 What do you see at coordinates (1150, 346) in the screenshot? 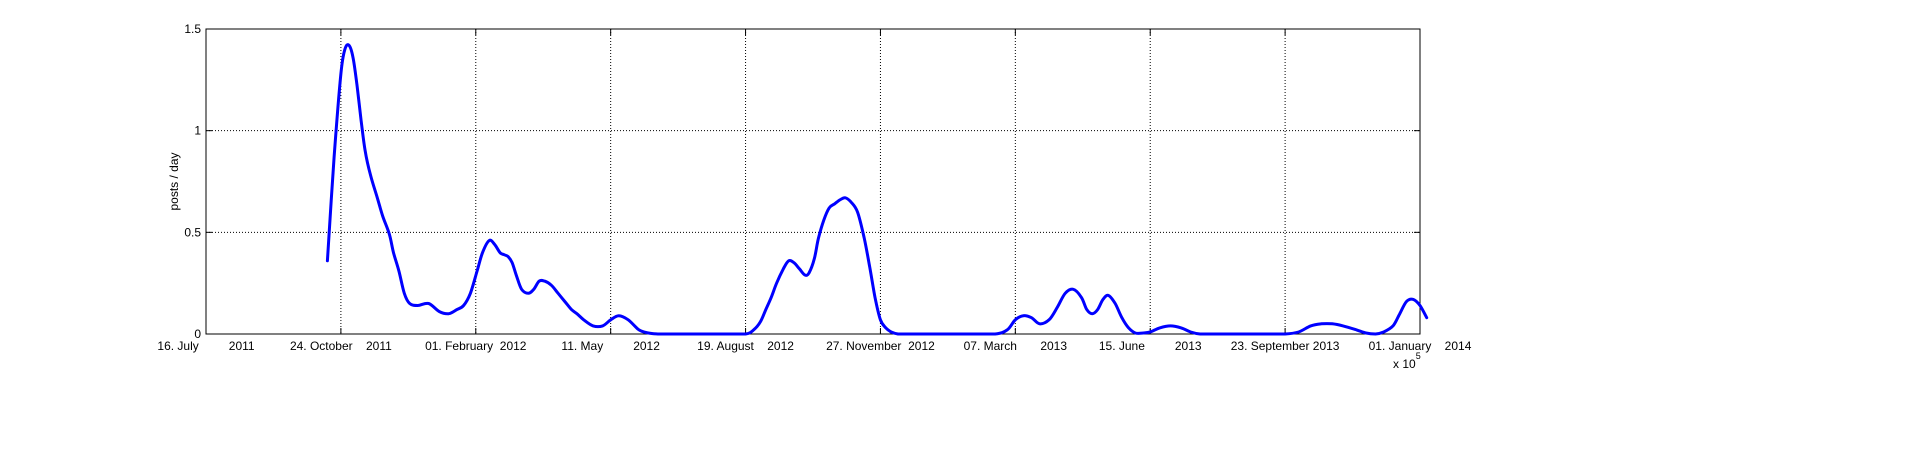
I see `x-tick-label: 15. June 2013` at bounding box center [1150, 346].